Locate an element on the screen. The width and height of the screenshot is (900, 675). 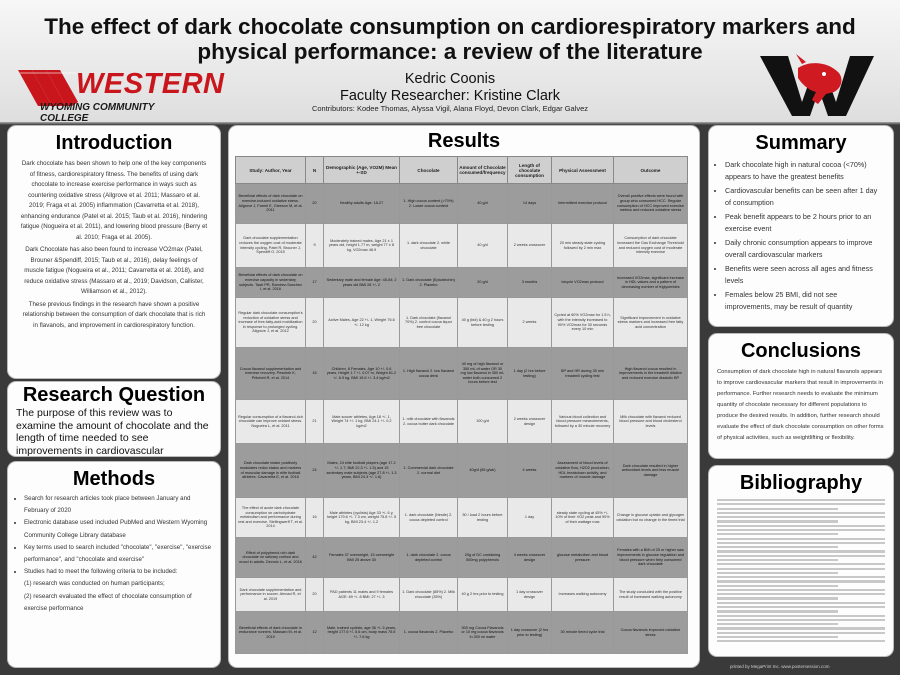
methods-heading: Methods is located at coordinates (114, 479).